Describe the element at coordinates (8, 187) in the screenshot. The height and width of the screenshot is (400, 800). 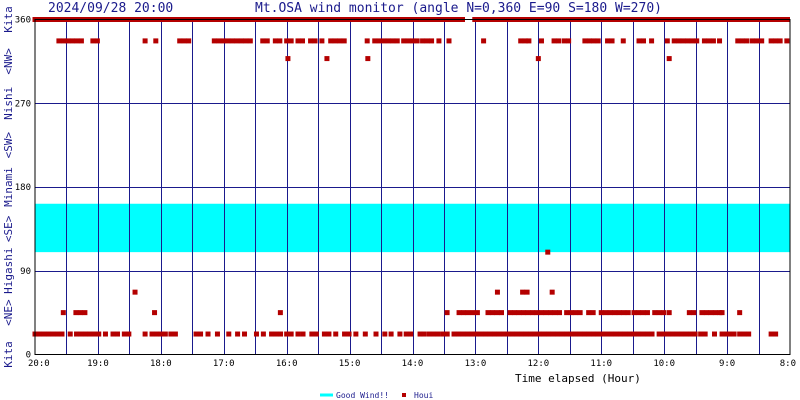
I see `y-axis-label-segment: Minami` at that location.